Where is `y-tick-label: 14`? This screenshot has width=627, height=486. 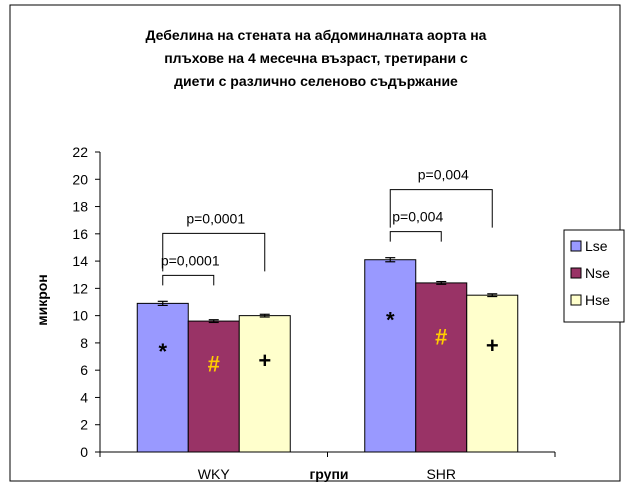
y-tick-label: 14 is located at coordinates (80, 261).